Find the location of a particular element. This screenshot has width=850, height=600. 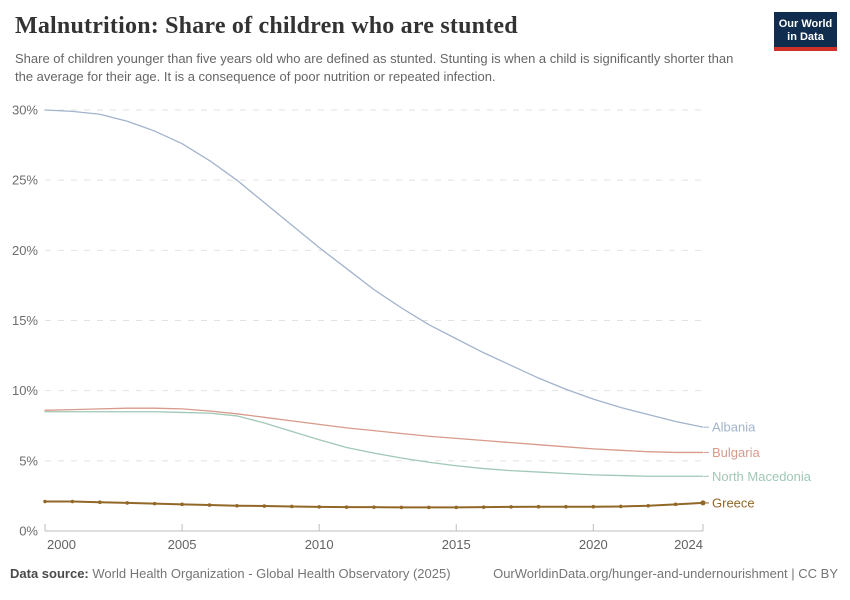

x-axis-label: 2020 is located at coordinates (593, 544).